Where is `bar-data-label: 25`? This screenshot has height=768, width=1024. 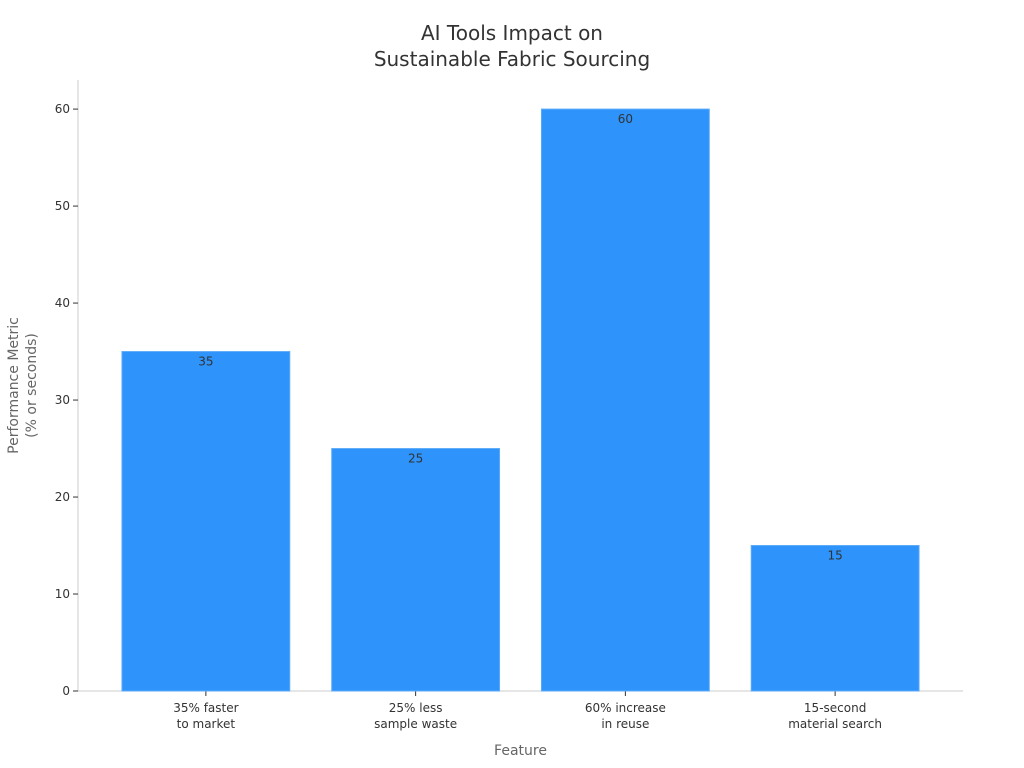 bar-data-label: 25 is located at coordinates (415, 459).